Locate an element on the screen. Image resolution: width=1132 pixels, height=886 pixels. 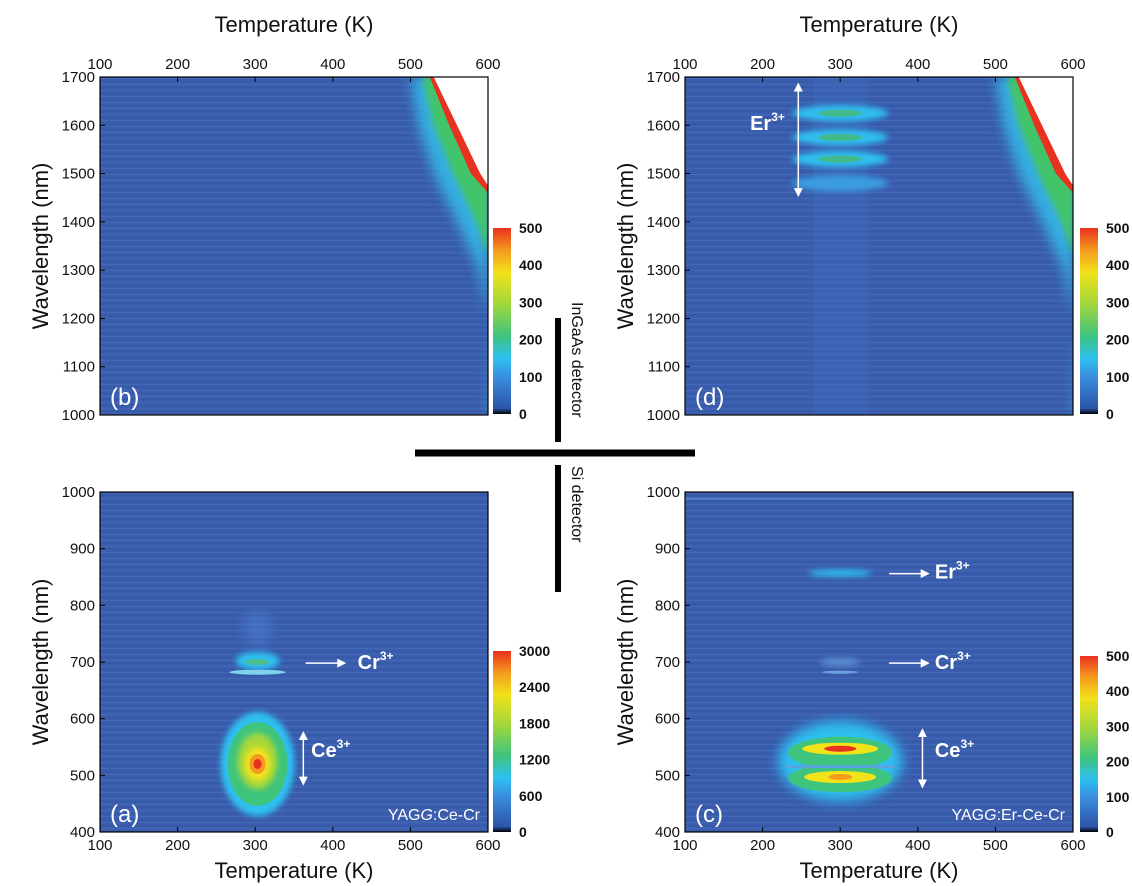
colorbar-tick-label: 600 is located at coordinates (531, 796).